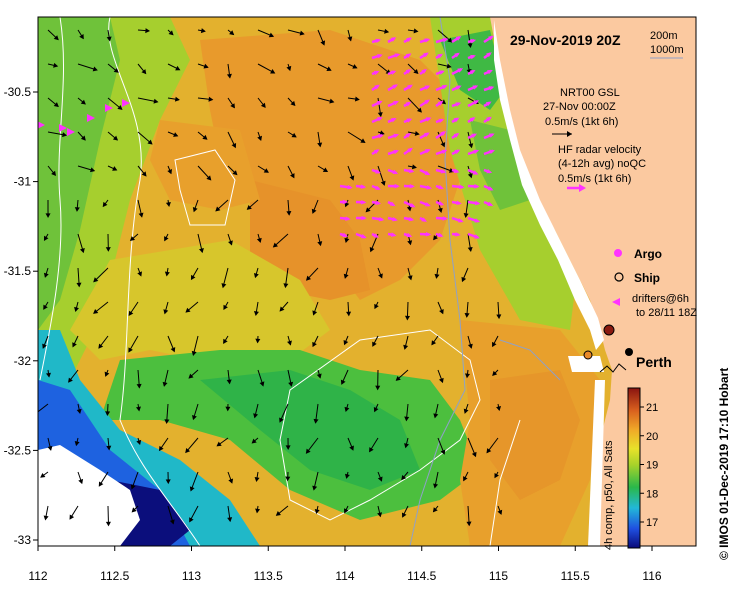 This screenshot has width=739, height=592. What do you see at coordinates (660, 299) in the screenshot?
I see `drifters-label-1: drifters@6h` at bounding box center [660, 299].